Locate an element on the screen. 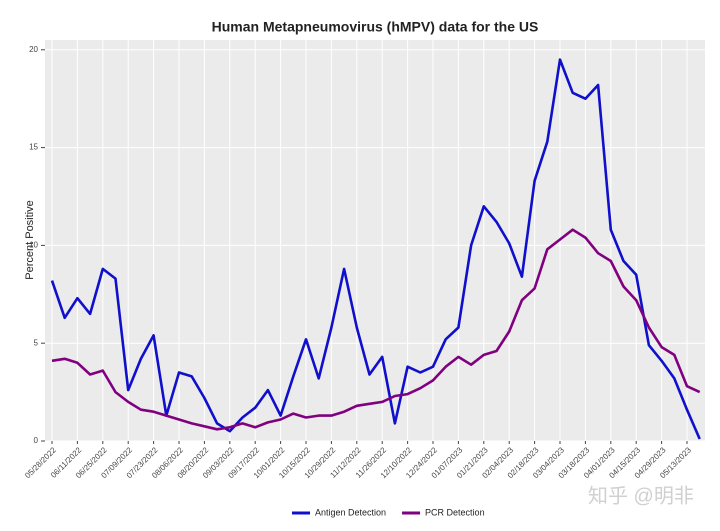  watermark: 知乎 @明非 is located at coordinates (641, 495).